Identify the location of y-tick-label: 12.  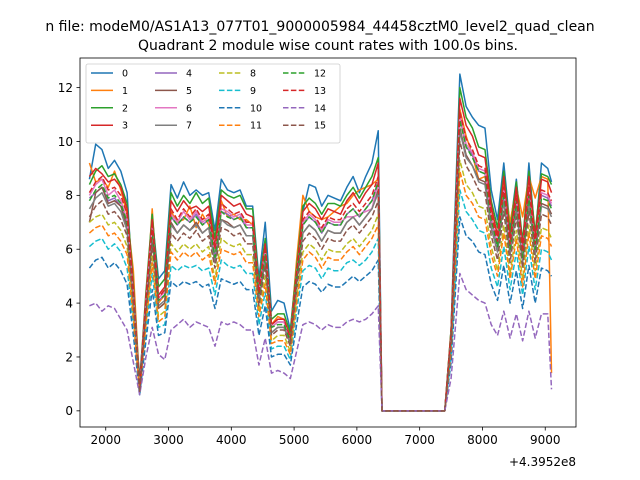
(65, 88).